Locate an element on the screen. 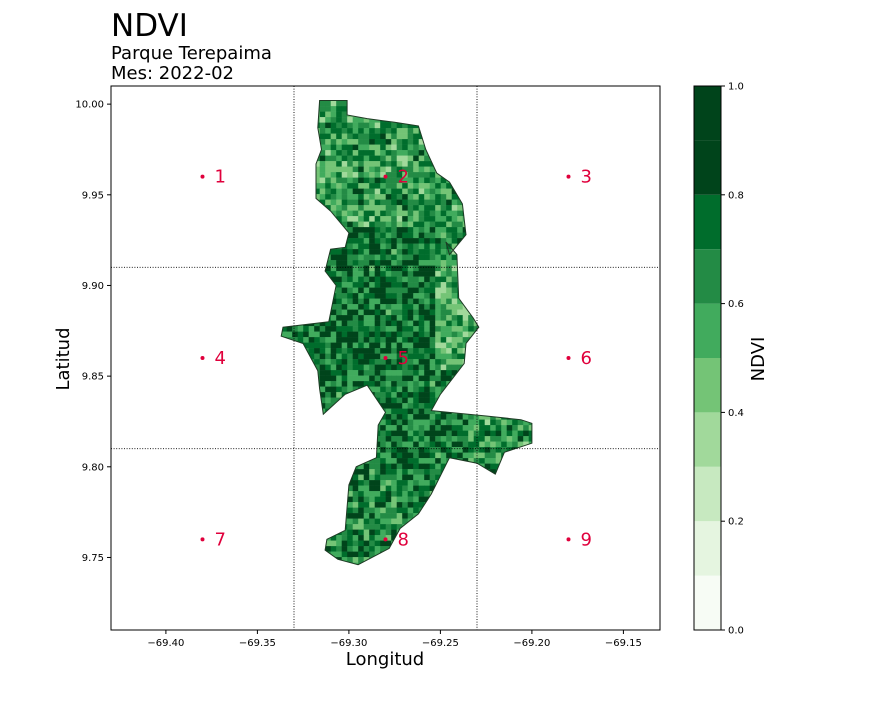 This screenshot has height=720, width=885. colorbar-tick-label: 0.6 is located at coordinates (736, 304).